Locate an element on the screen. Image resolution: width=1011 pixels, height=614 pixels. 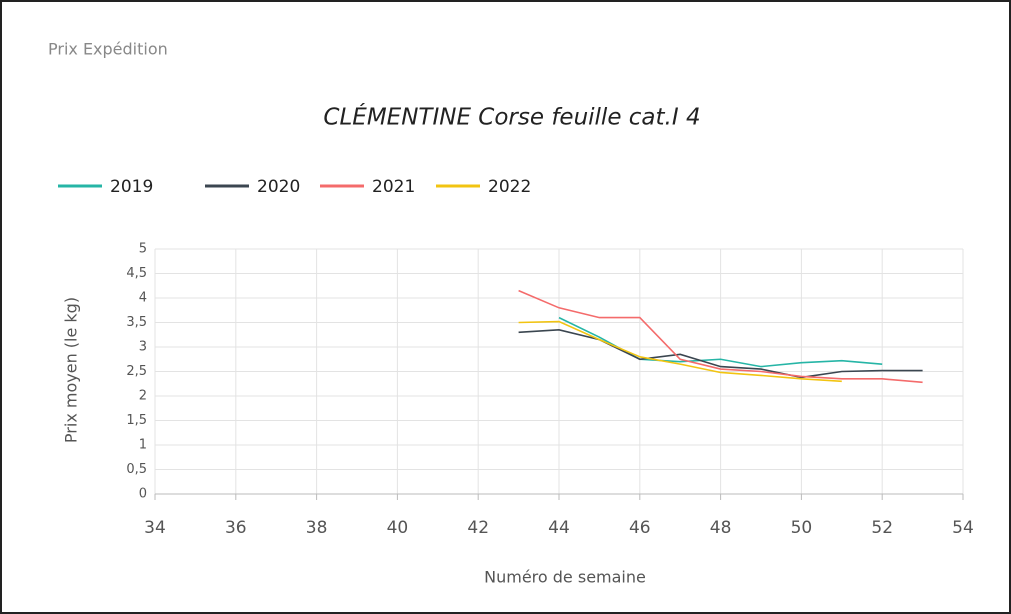
y-tick-label: 1,5 is located at coordinates (136, 420).